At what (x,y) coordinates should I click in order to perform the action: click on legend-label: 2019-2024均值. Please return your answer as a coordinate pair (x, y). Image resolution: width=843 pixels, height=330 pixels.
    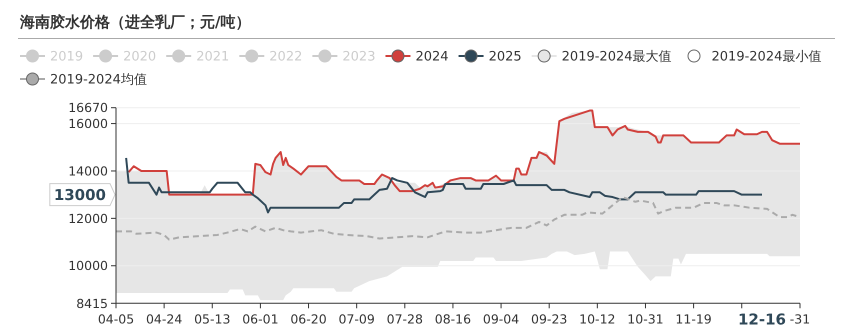
    Looking at the image, I should click on (98, 80).